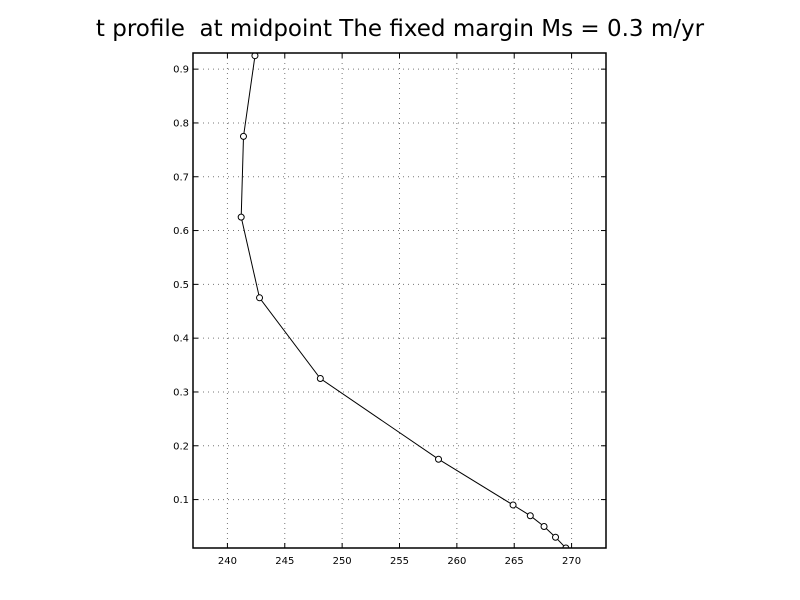  I want to click on x-tick-label: 265, so click(514, 561).